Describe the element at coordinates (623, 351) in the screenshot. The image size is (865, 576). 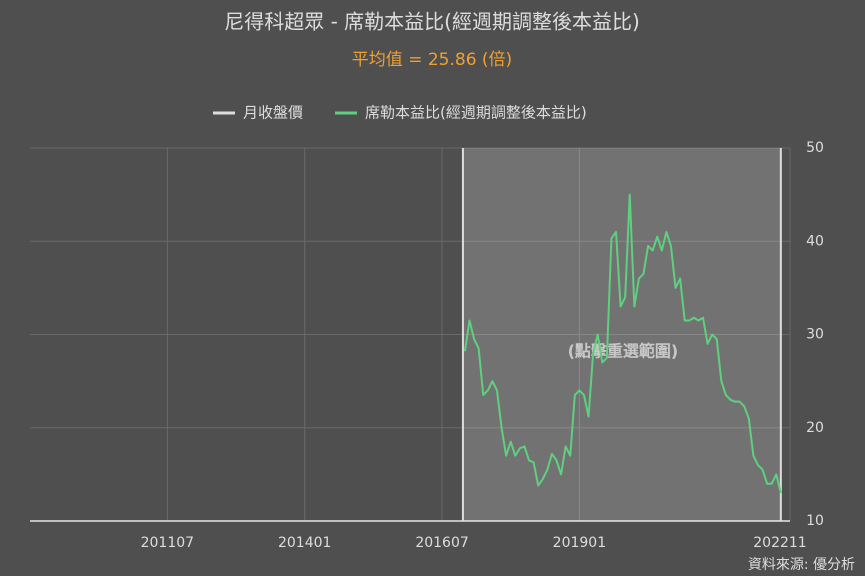
I see `annotation: (點擊重選範圍)` at that location.